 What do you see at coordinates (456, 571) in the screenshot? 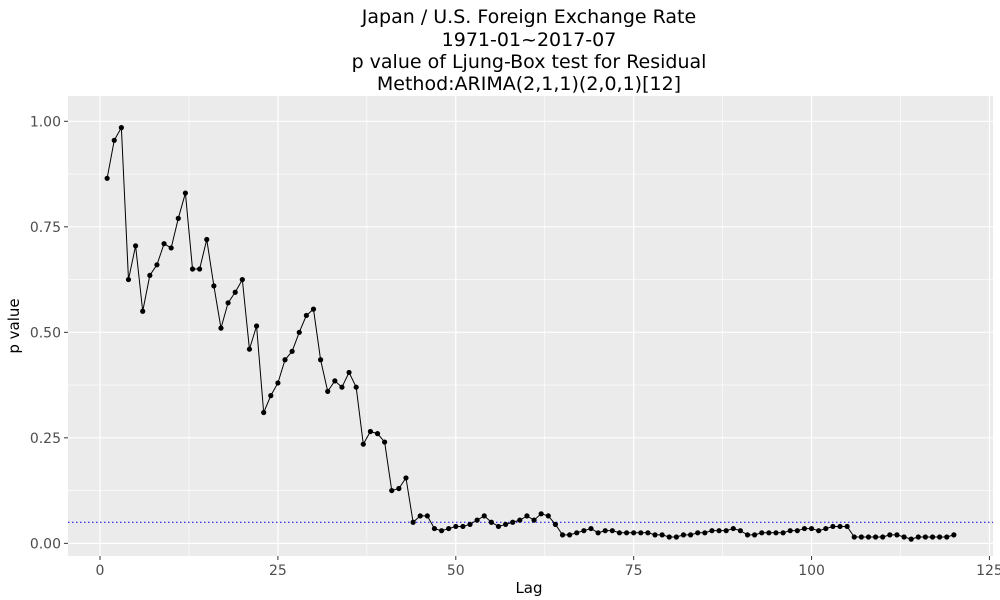
I see `x-tick-label: 50` at bounding box center [456, 571].